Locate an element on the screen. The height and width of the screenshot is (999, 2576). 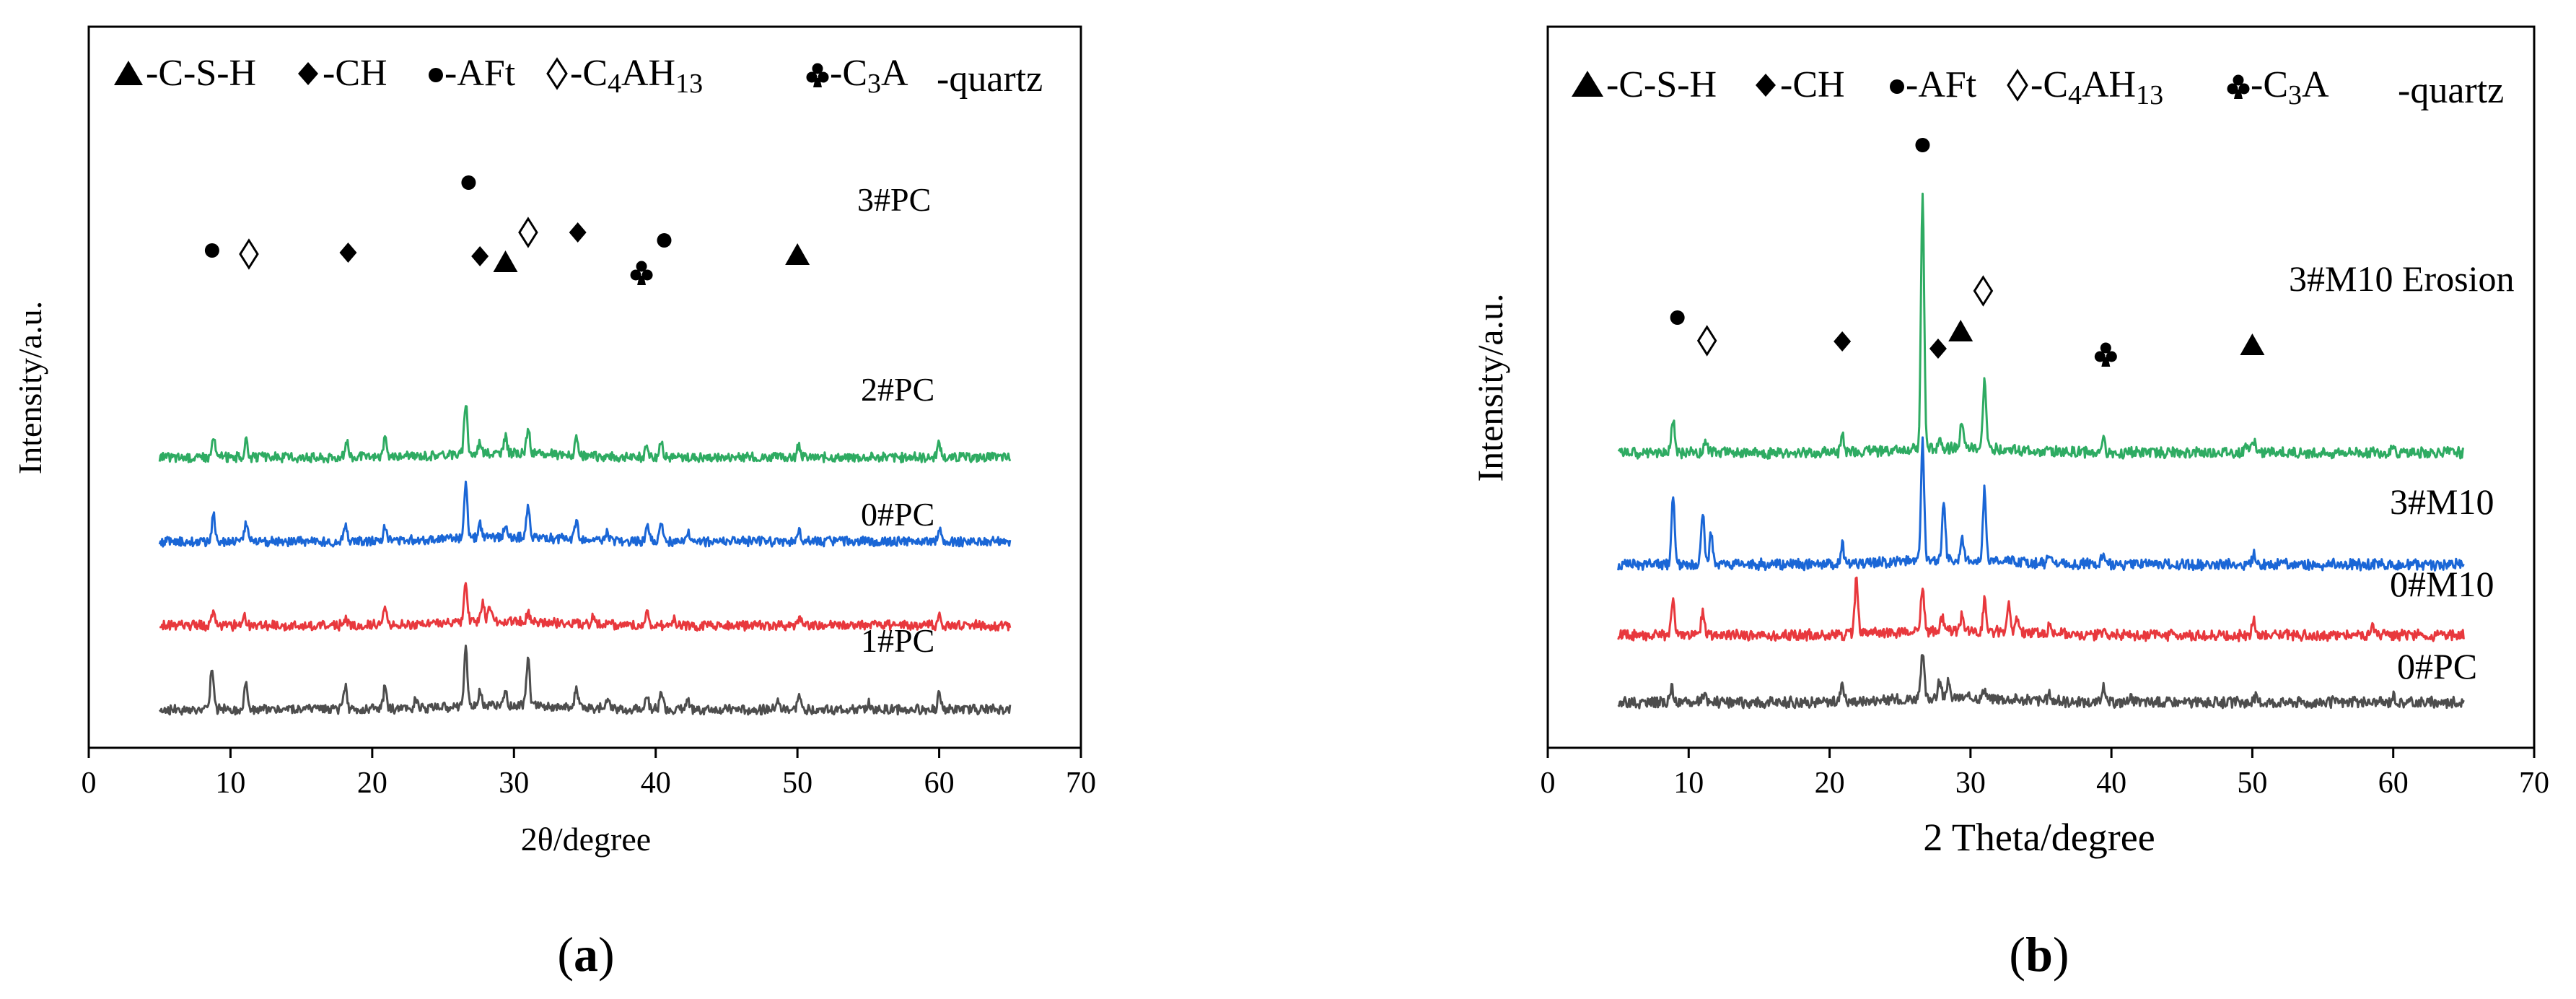
legend-label-c4ah13-a: -C4AH13 is located at coordinates (636, 76).